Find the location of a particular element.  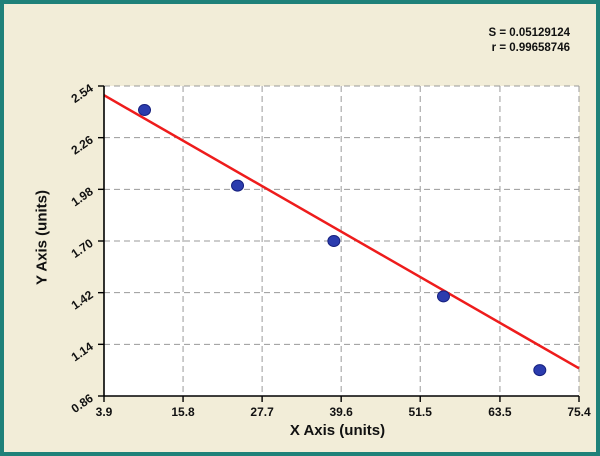

y-tick-label: 1.14 is located at coordinates (82, 351).